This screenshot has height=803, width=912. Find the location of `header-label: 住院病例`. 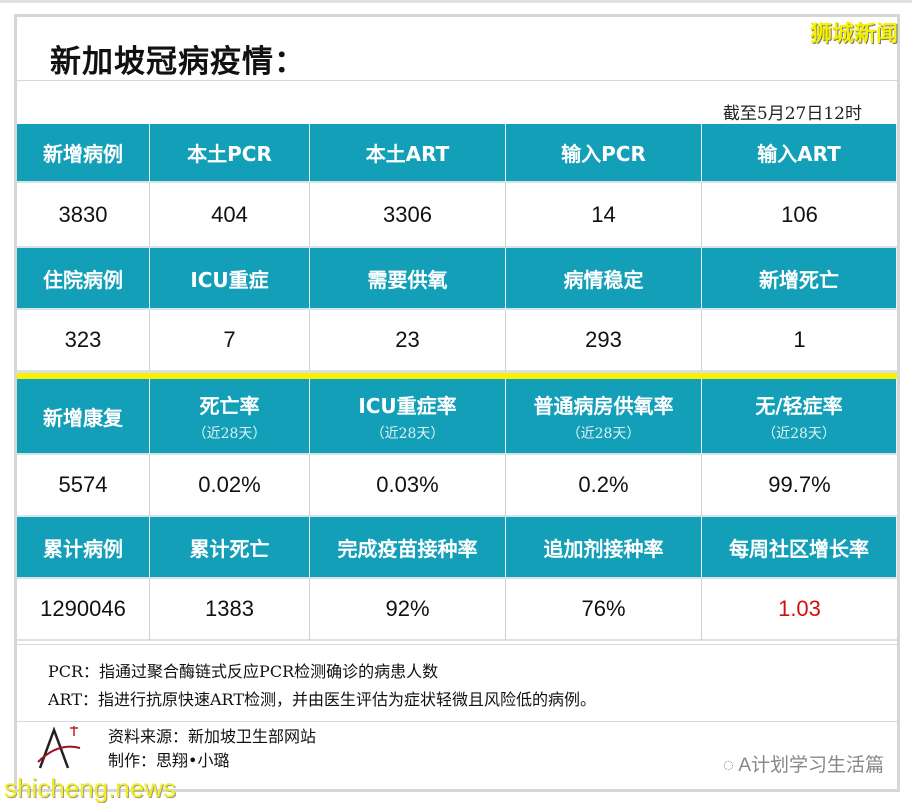

header-label: 住院病例 is located at coordinates (83, 279).